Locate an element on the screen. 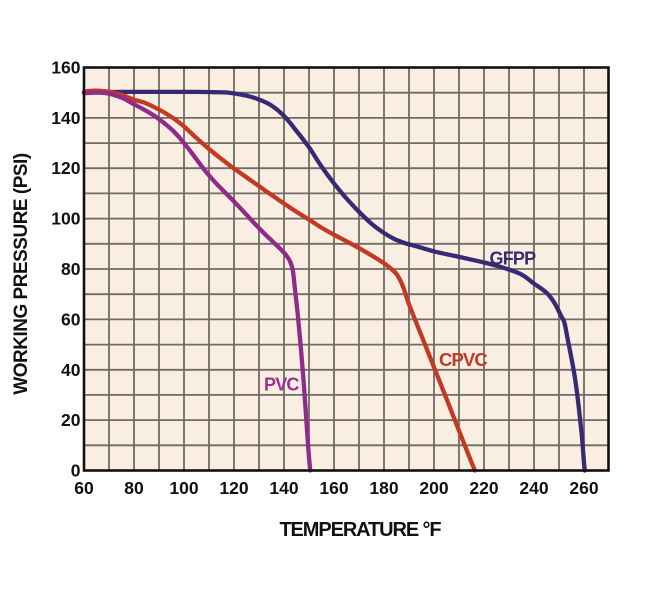 The height and width of the screenshot is (602, 650). svg-text: TEMPERATURE °F is located at coordinates (360, 530).